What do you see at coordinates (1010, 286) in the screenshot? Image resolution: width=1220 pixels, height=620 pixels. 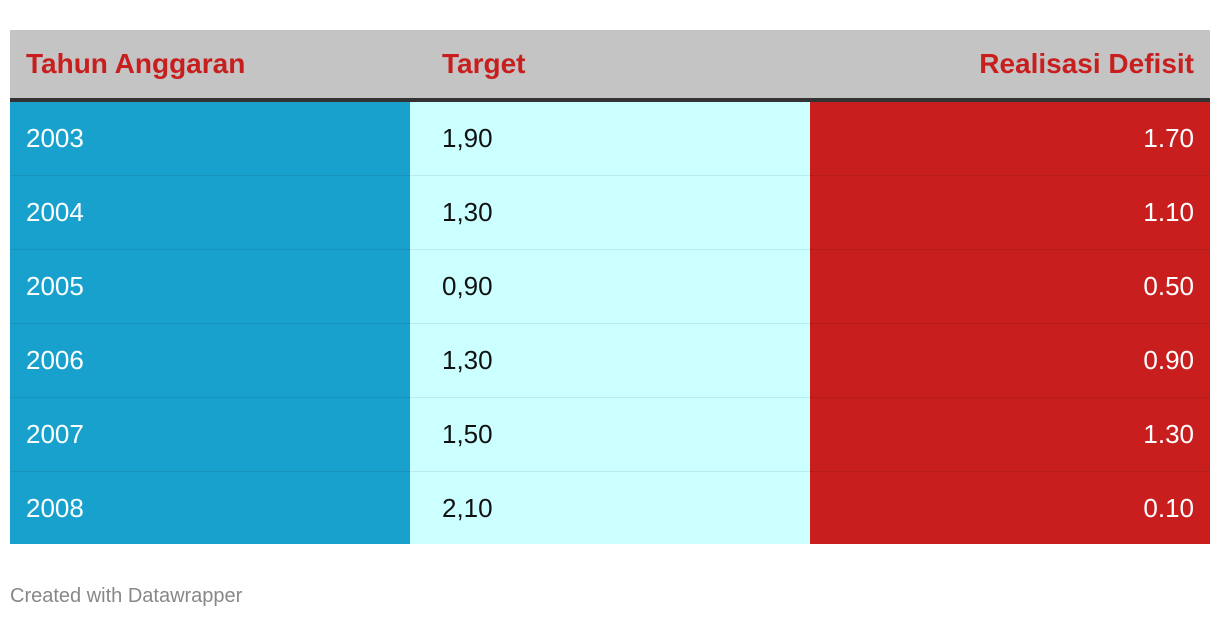 I see `cell-realisasi: 0.50` at bounding box center [1010, 286].